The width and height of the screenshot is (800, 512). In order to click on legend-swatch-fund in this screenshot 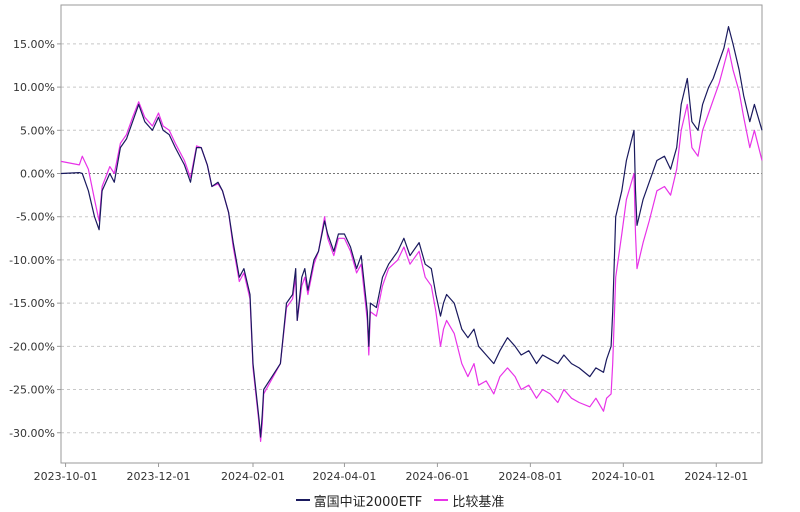, I will do `click(302, 500)`.